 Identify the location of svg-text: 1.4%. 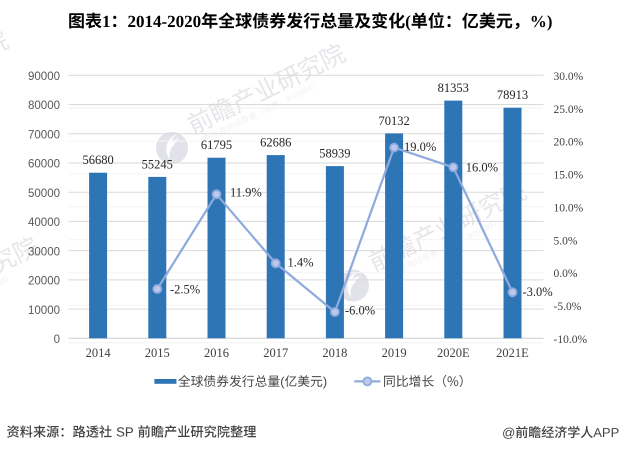
(301, 263).